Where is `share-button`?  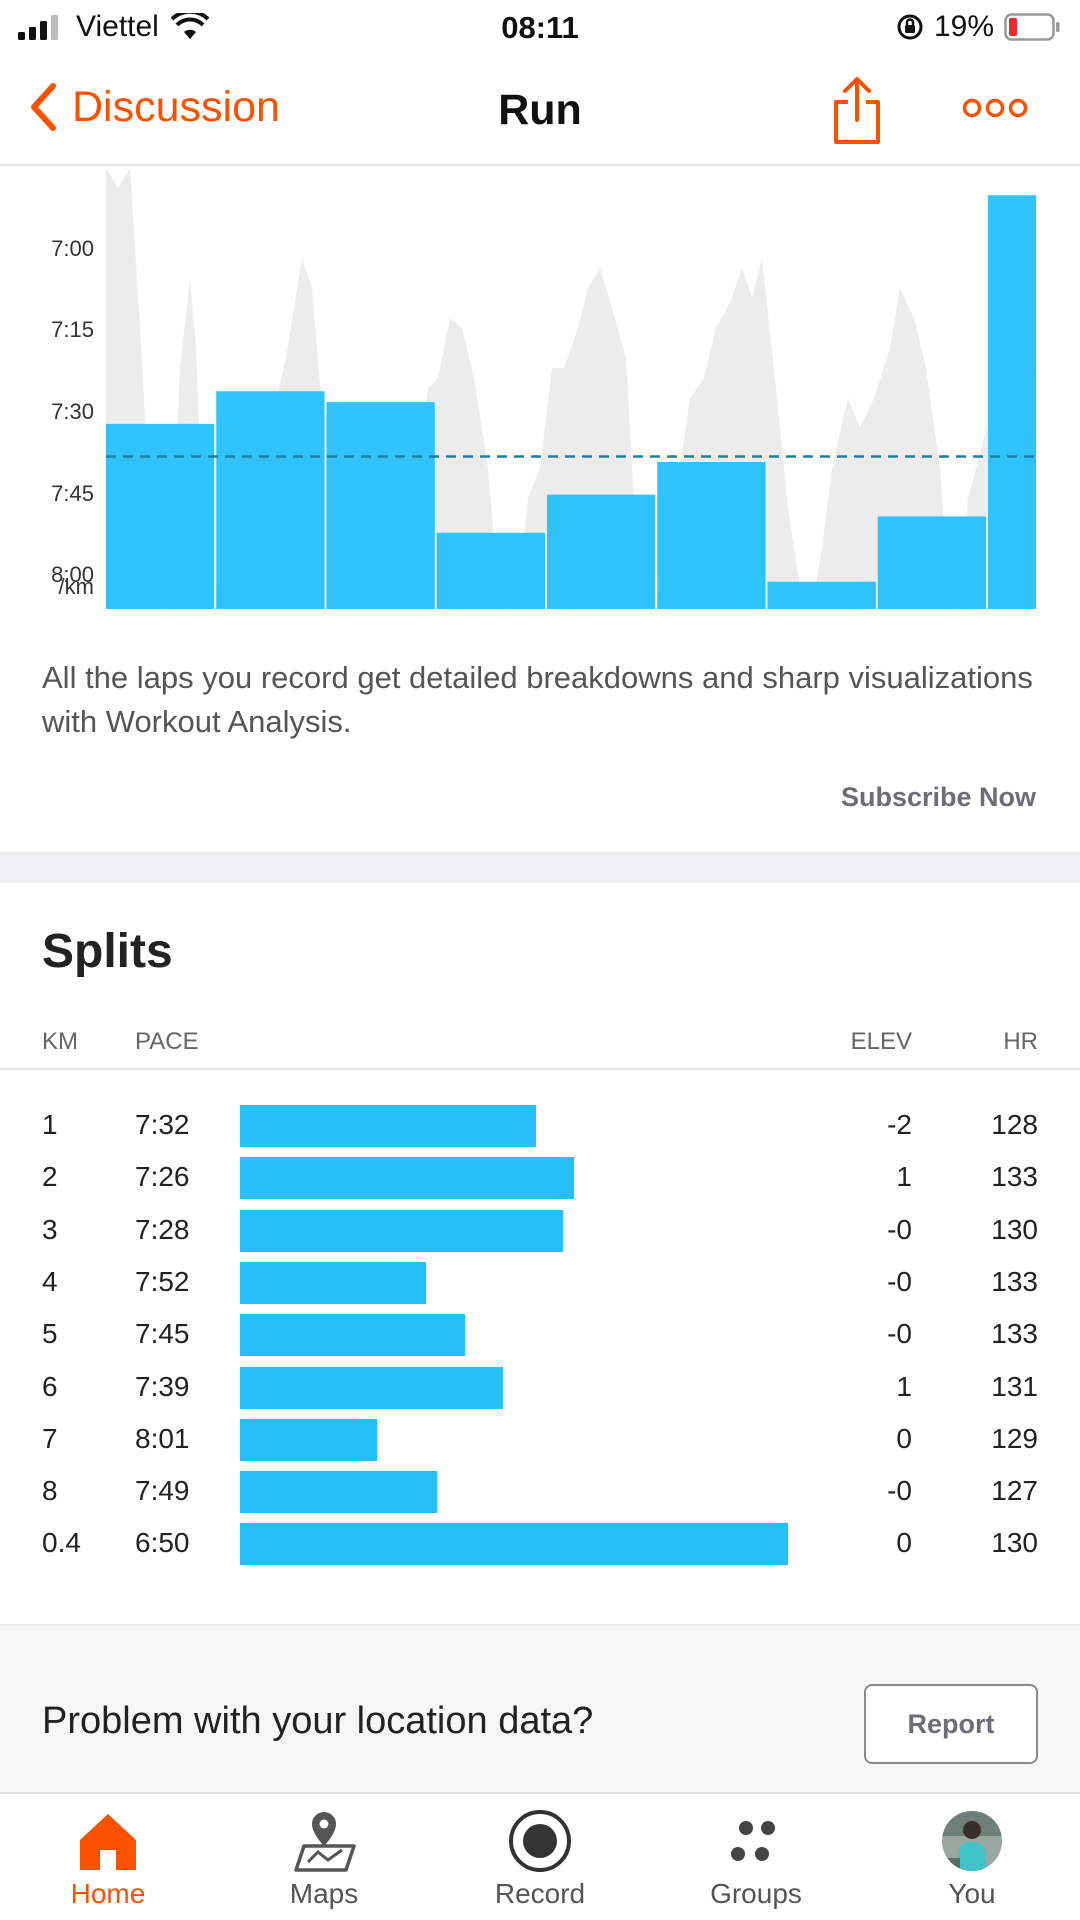
share-button is located at coordinates (857, 113).